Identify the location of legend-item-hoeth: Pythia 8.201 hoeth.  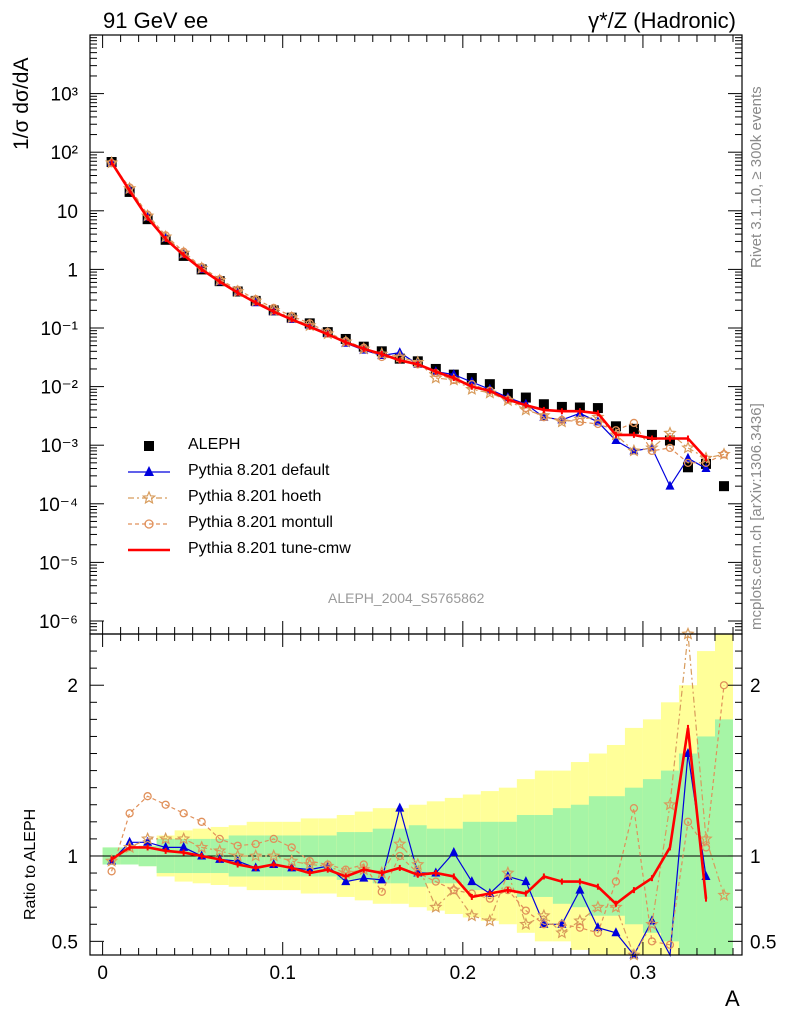
(255, 496).